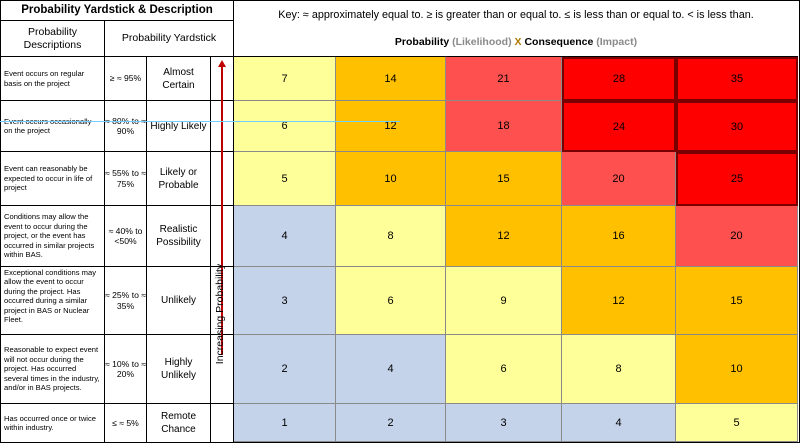 Image resolution: width=800 pixels, height=443 pixels. I want to click on arrow-up-icon, so click(222, 207).